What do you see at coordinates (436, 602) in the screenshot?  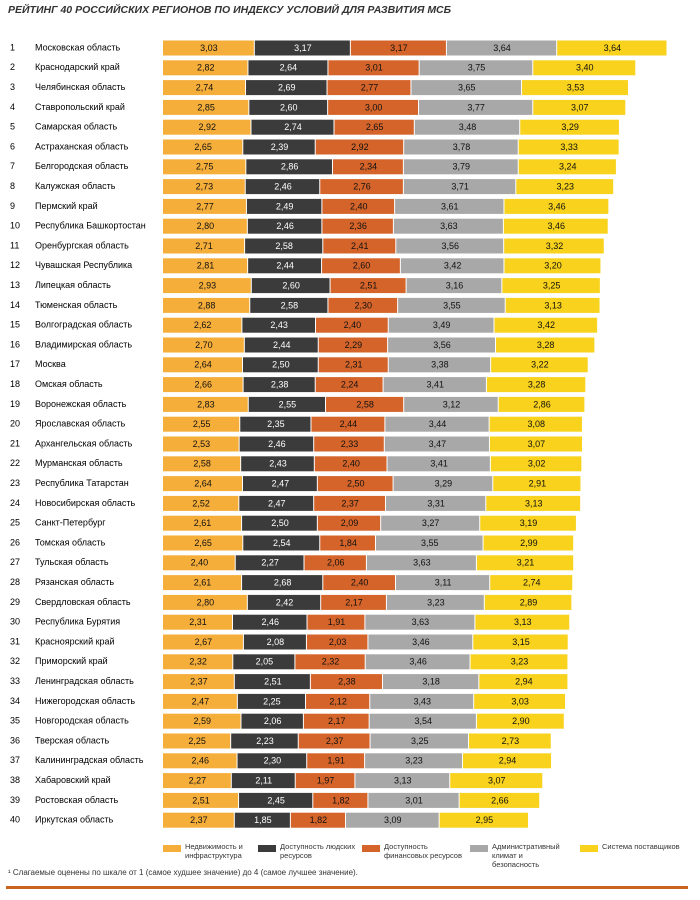 I see `value-label: 3,23` at bounding box center [436, 602].